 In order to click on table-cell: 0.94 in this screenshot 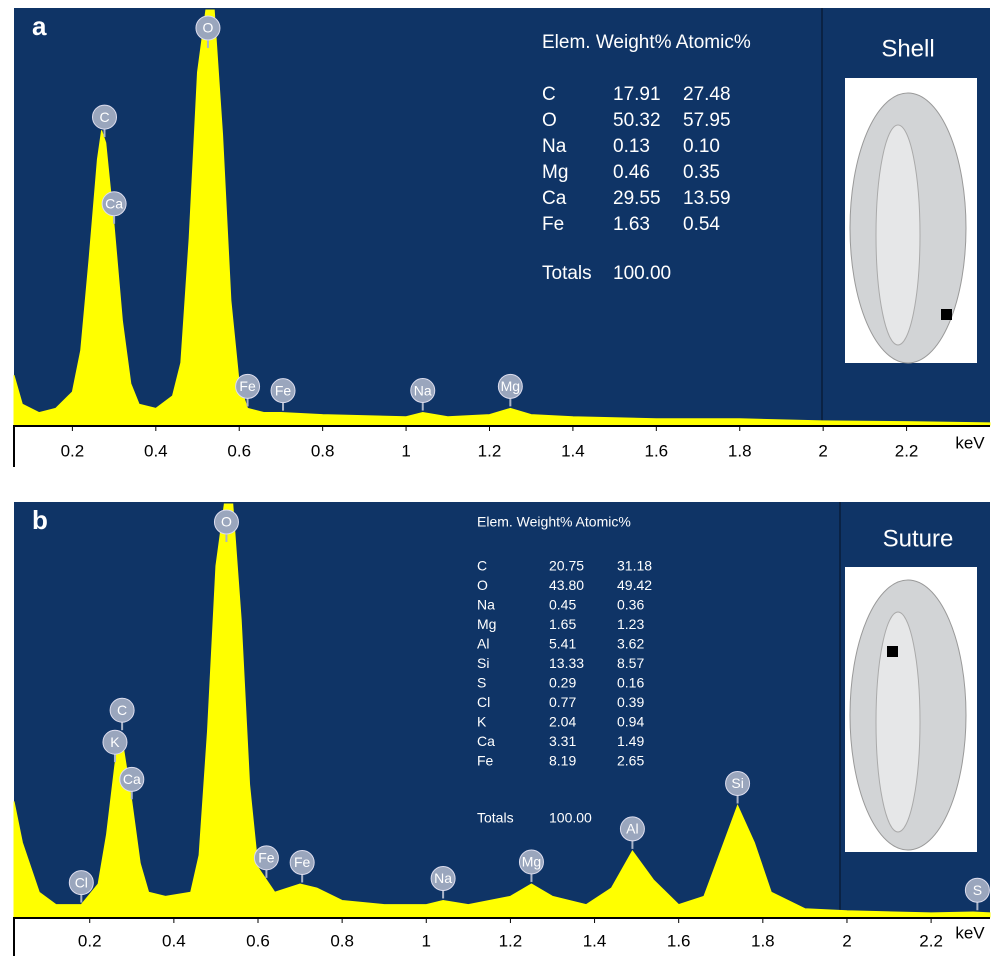, I will do `click(630, 722)`.